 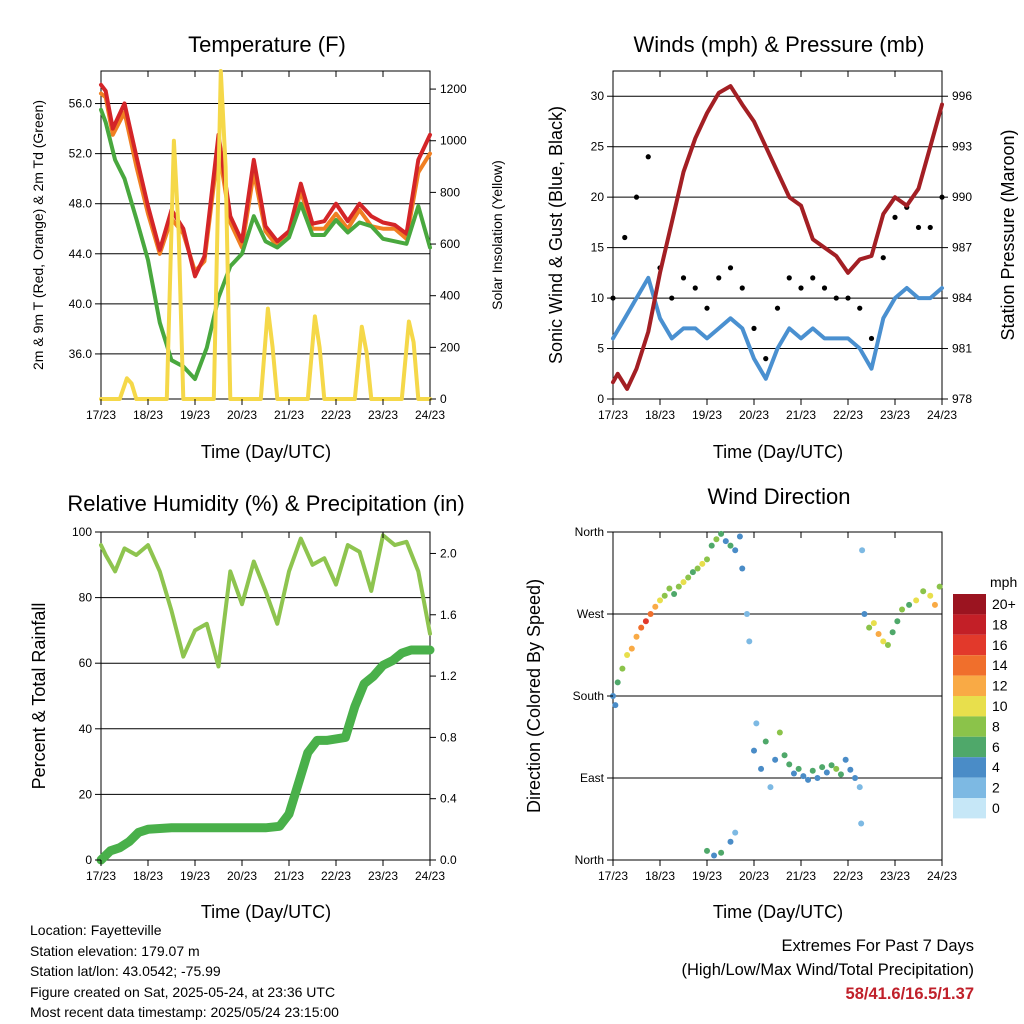 What do you see at coordinates (592, 778) in the screenshot?
I see `y-tick-label: East` at bounding box center [592, 778].